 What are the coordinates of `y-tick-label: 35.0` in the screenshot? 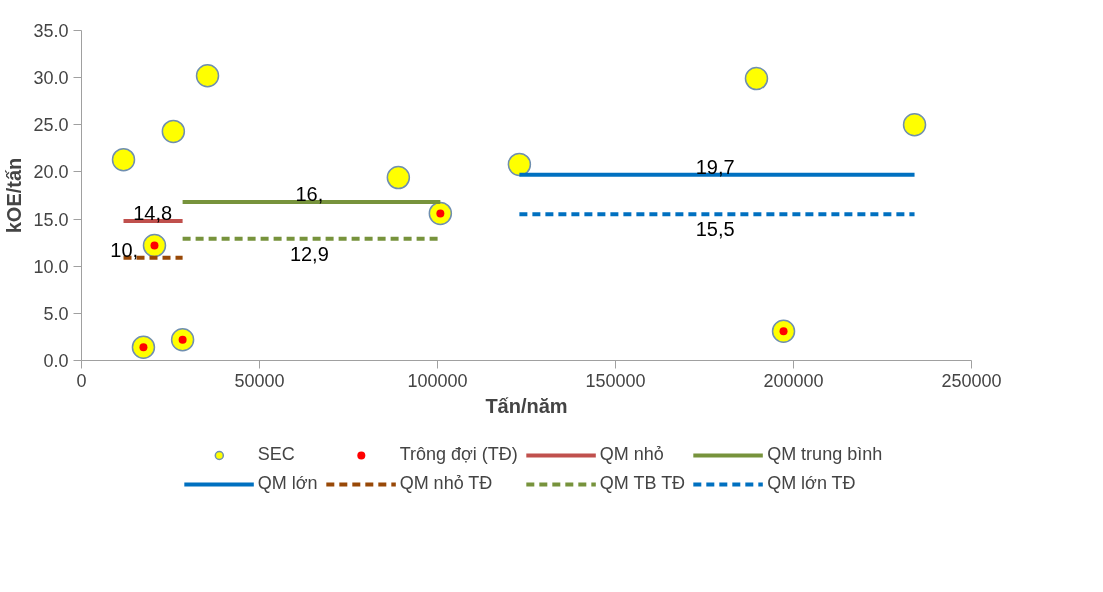 It's located at (51, 31).